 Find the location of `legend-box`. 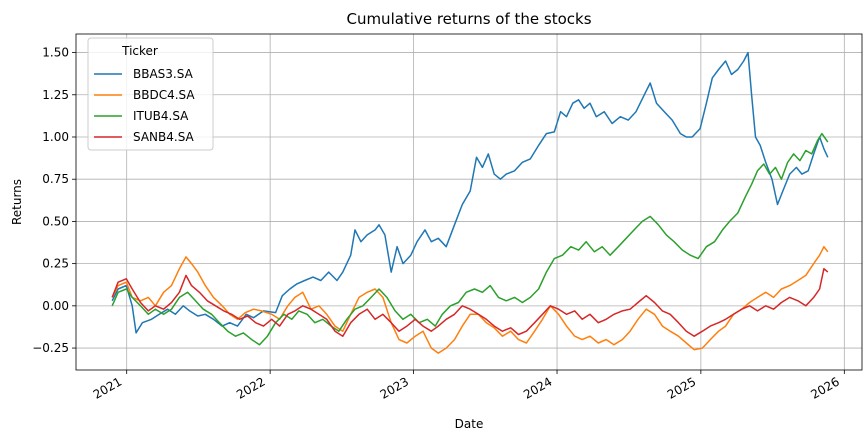

legend-box is located at coordinates (150, 94).